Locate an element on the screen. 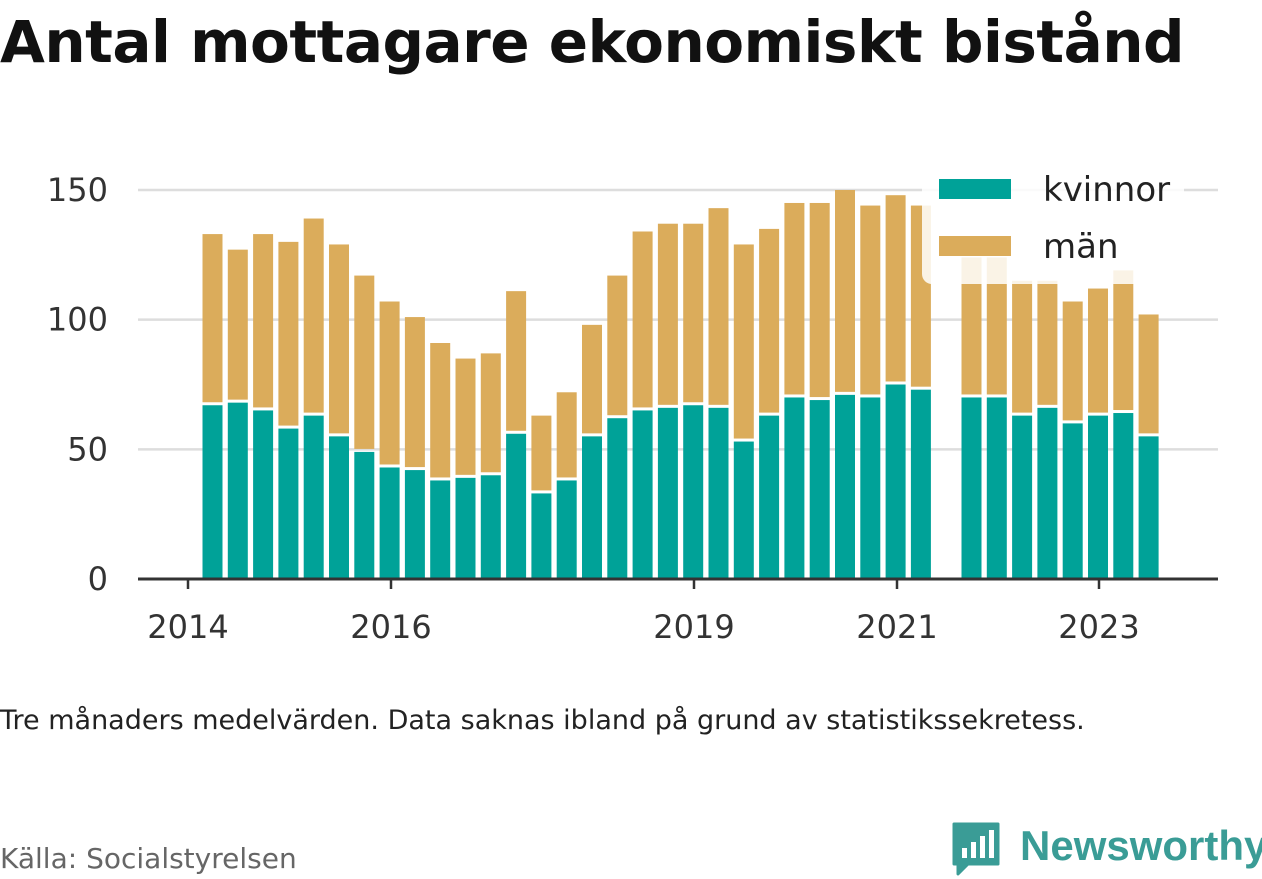 Image resolution: width=1262 pixels, height=879 pixels. x-axis-ticks: 2014 2016 2019 2021 2023 is located at coordinates (643, 612).